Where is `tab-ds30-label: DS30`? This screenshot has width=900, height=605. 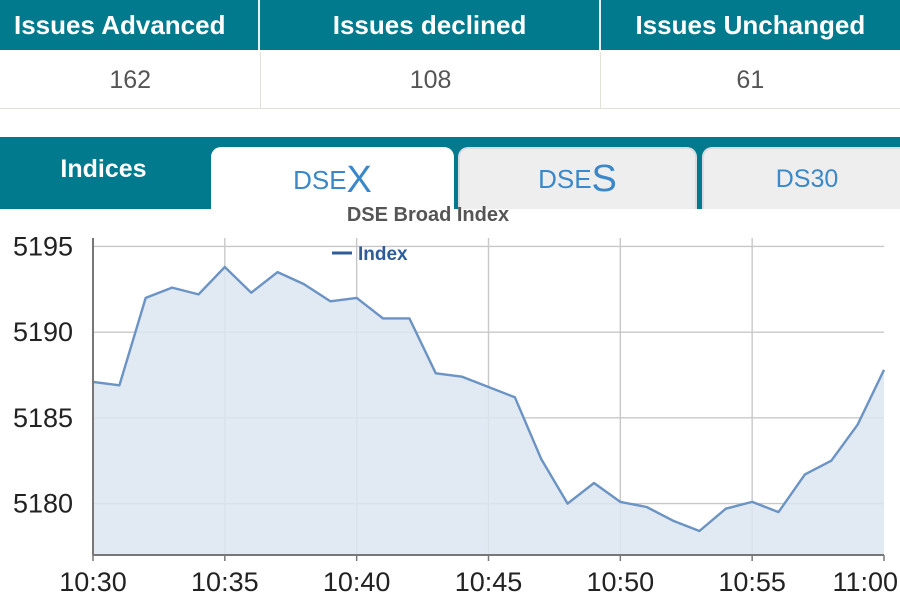 tab-ds30-label: DS30 is located at coordinates (807, 179).